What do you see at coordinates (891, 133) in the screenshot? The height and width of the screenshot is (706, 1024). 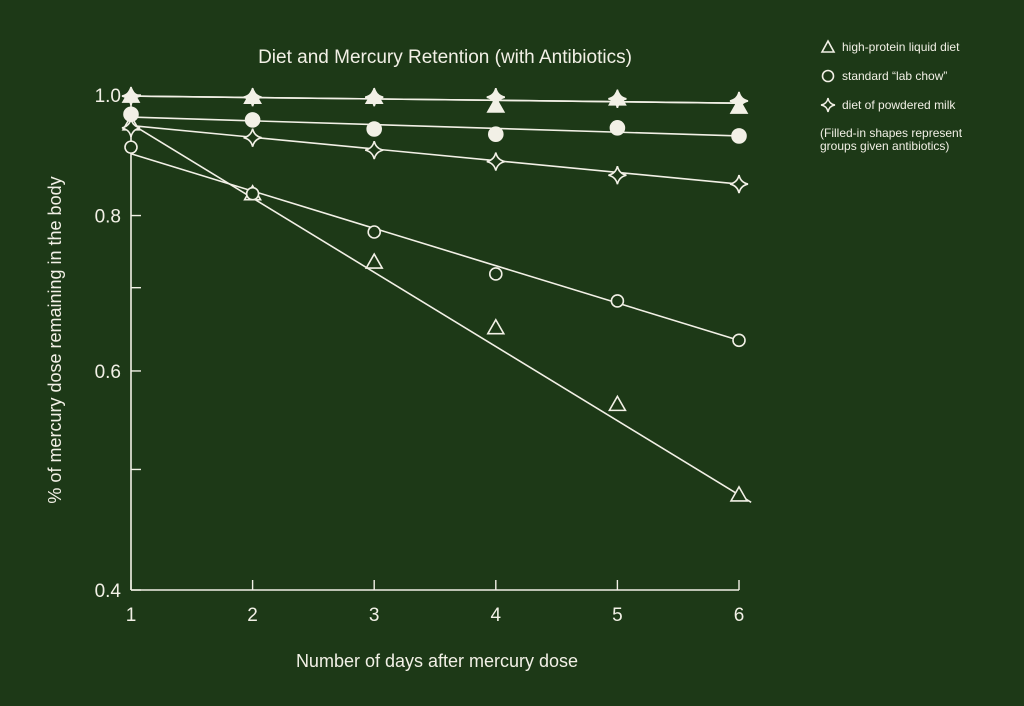 I see `legend-note-line: (Filled-in shapes represent` at bounding box center [891, 133].